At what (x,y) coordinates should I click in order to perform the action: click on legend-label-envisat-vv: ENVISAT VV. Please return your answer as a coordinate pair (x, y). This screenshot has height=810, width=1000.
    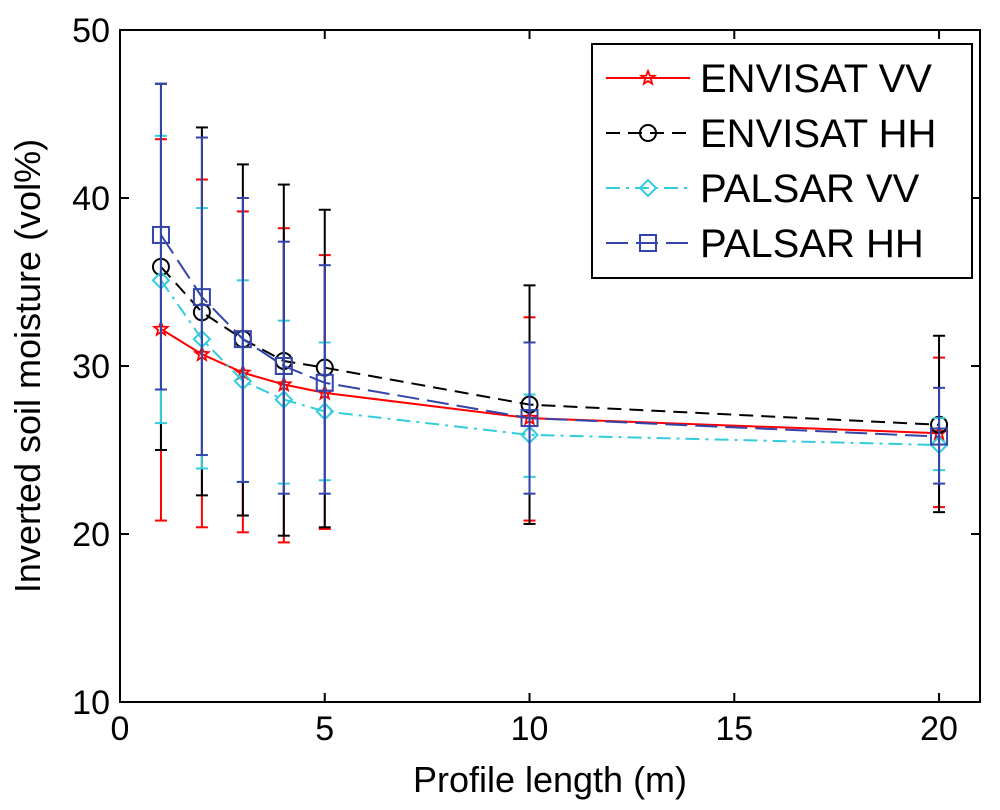
    Looking at the image, I should click on (816, 79).